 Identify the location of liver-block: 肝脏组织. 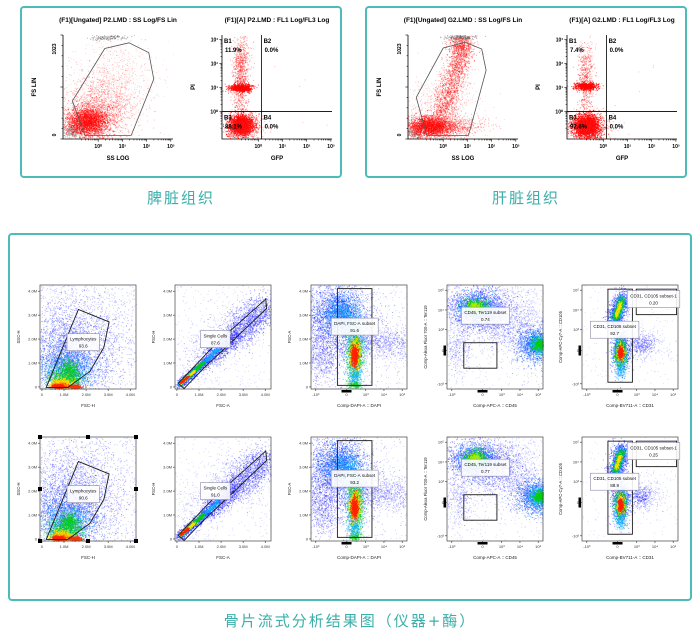
(526, 107).